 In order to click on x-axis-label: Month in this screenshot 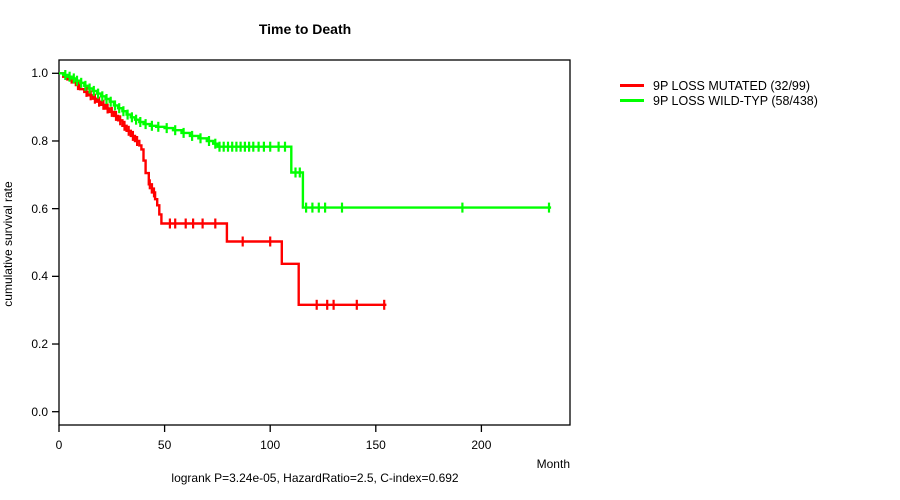, I will do `click(553, 464)`.